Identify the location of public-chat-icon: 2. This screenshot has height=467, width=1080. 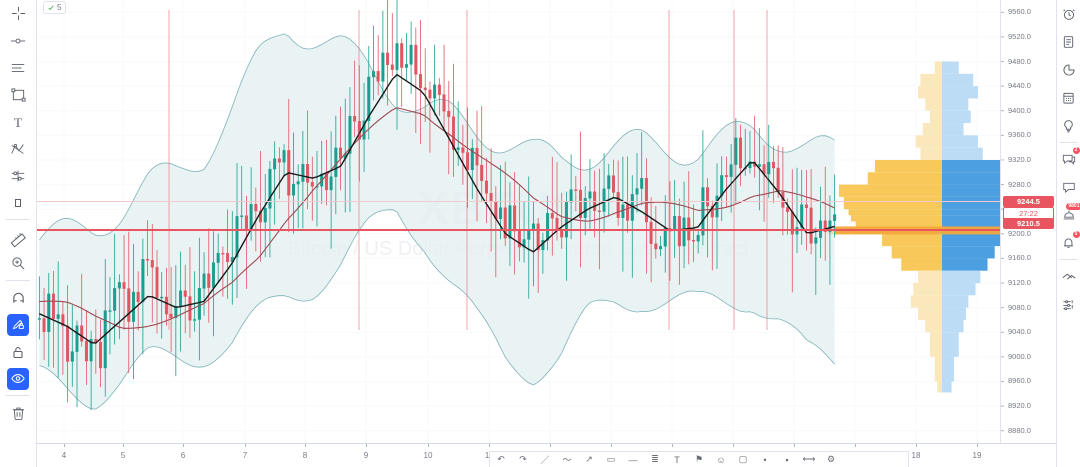
(1068, 159).